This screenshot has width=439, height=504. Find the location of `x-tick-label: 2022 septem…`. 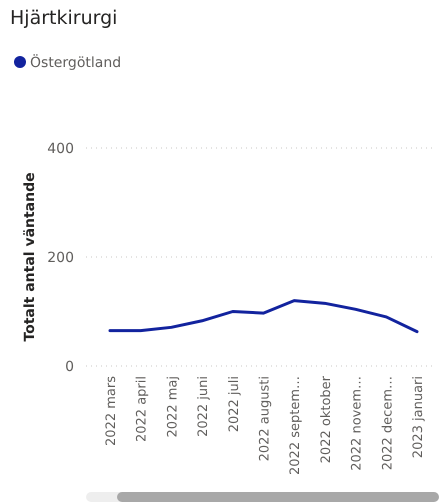

x-tick-label: 2022 septem… is located at coordinates (296, 425).